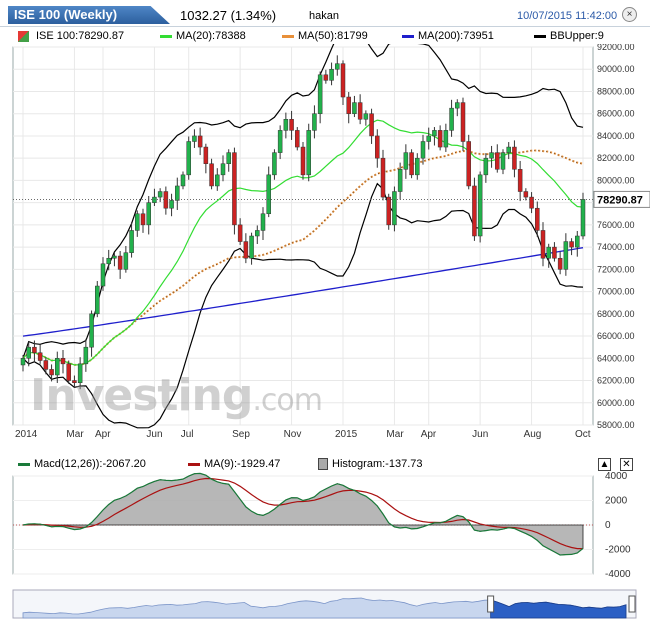 This screenshot has width=650, height=627. What do you see at coordinates (187, 434) in the screenshot?
I see `x-tick-label: Jul` at bounding box center [187, 434].